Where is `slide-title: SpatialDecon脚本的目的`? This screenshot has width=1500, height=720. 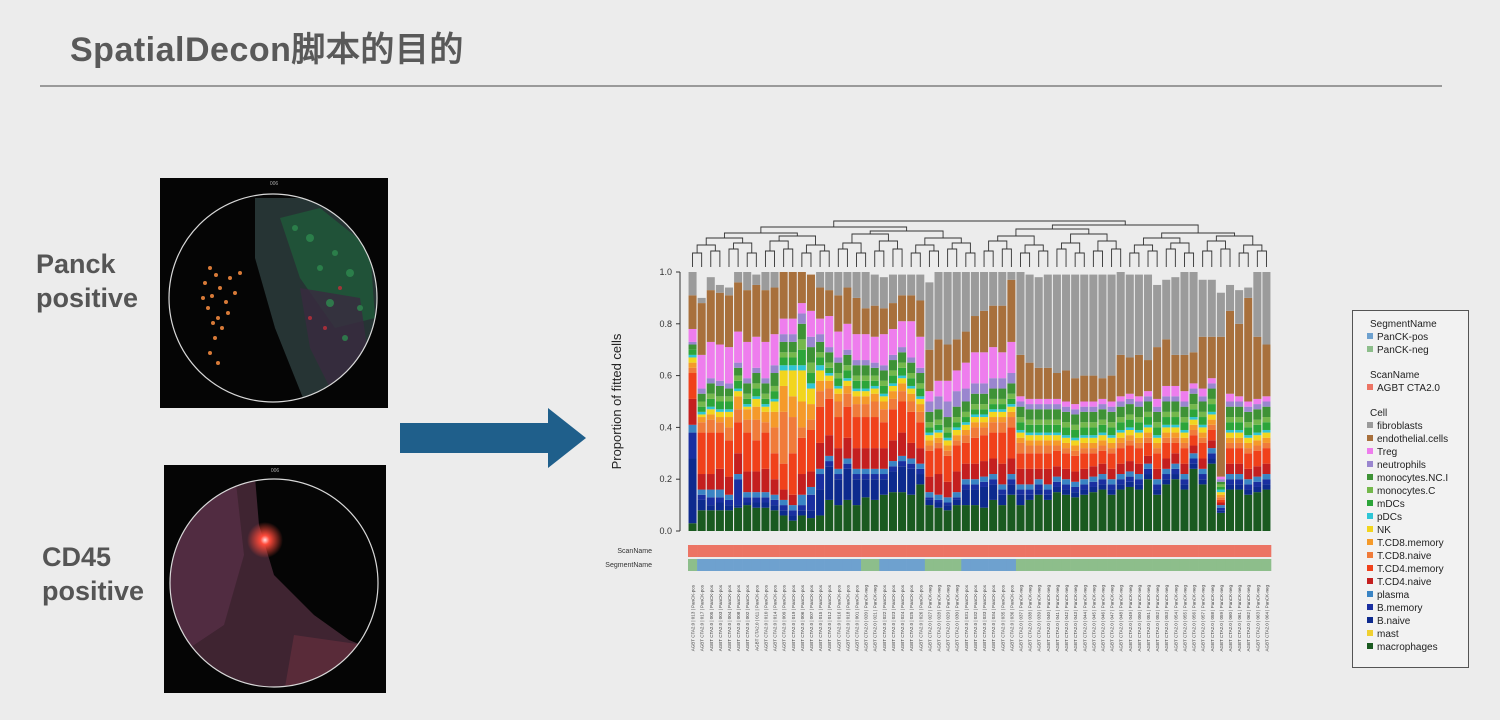 slide-title: SpatialDecon脚本的目的 is located at coordinates (267, 50).